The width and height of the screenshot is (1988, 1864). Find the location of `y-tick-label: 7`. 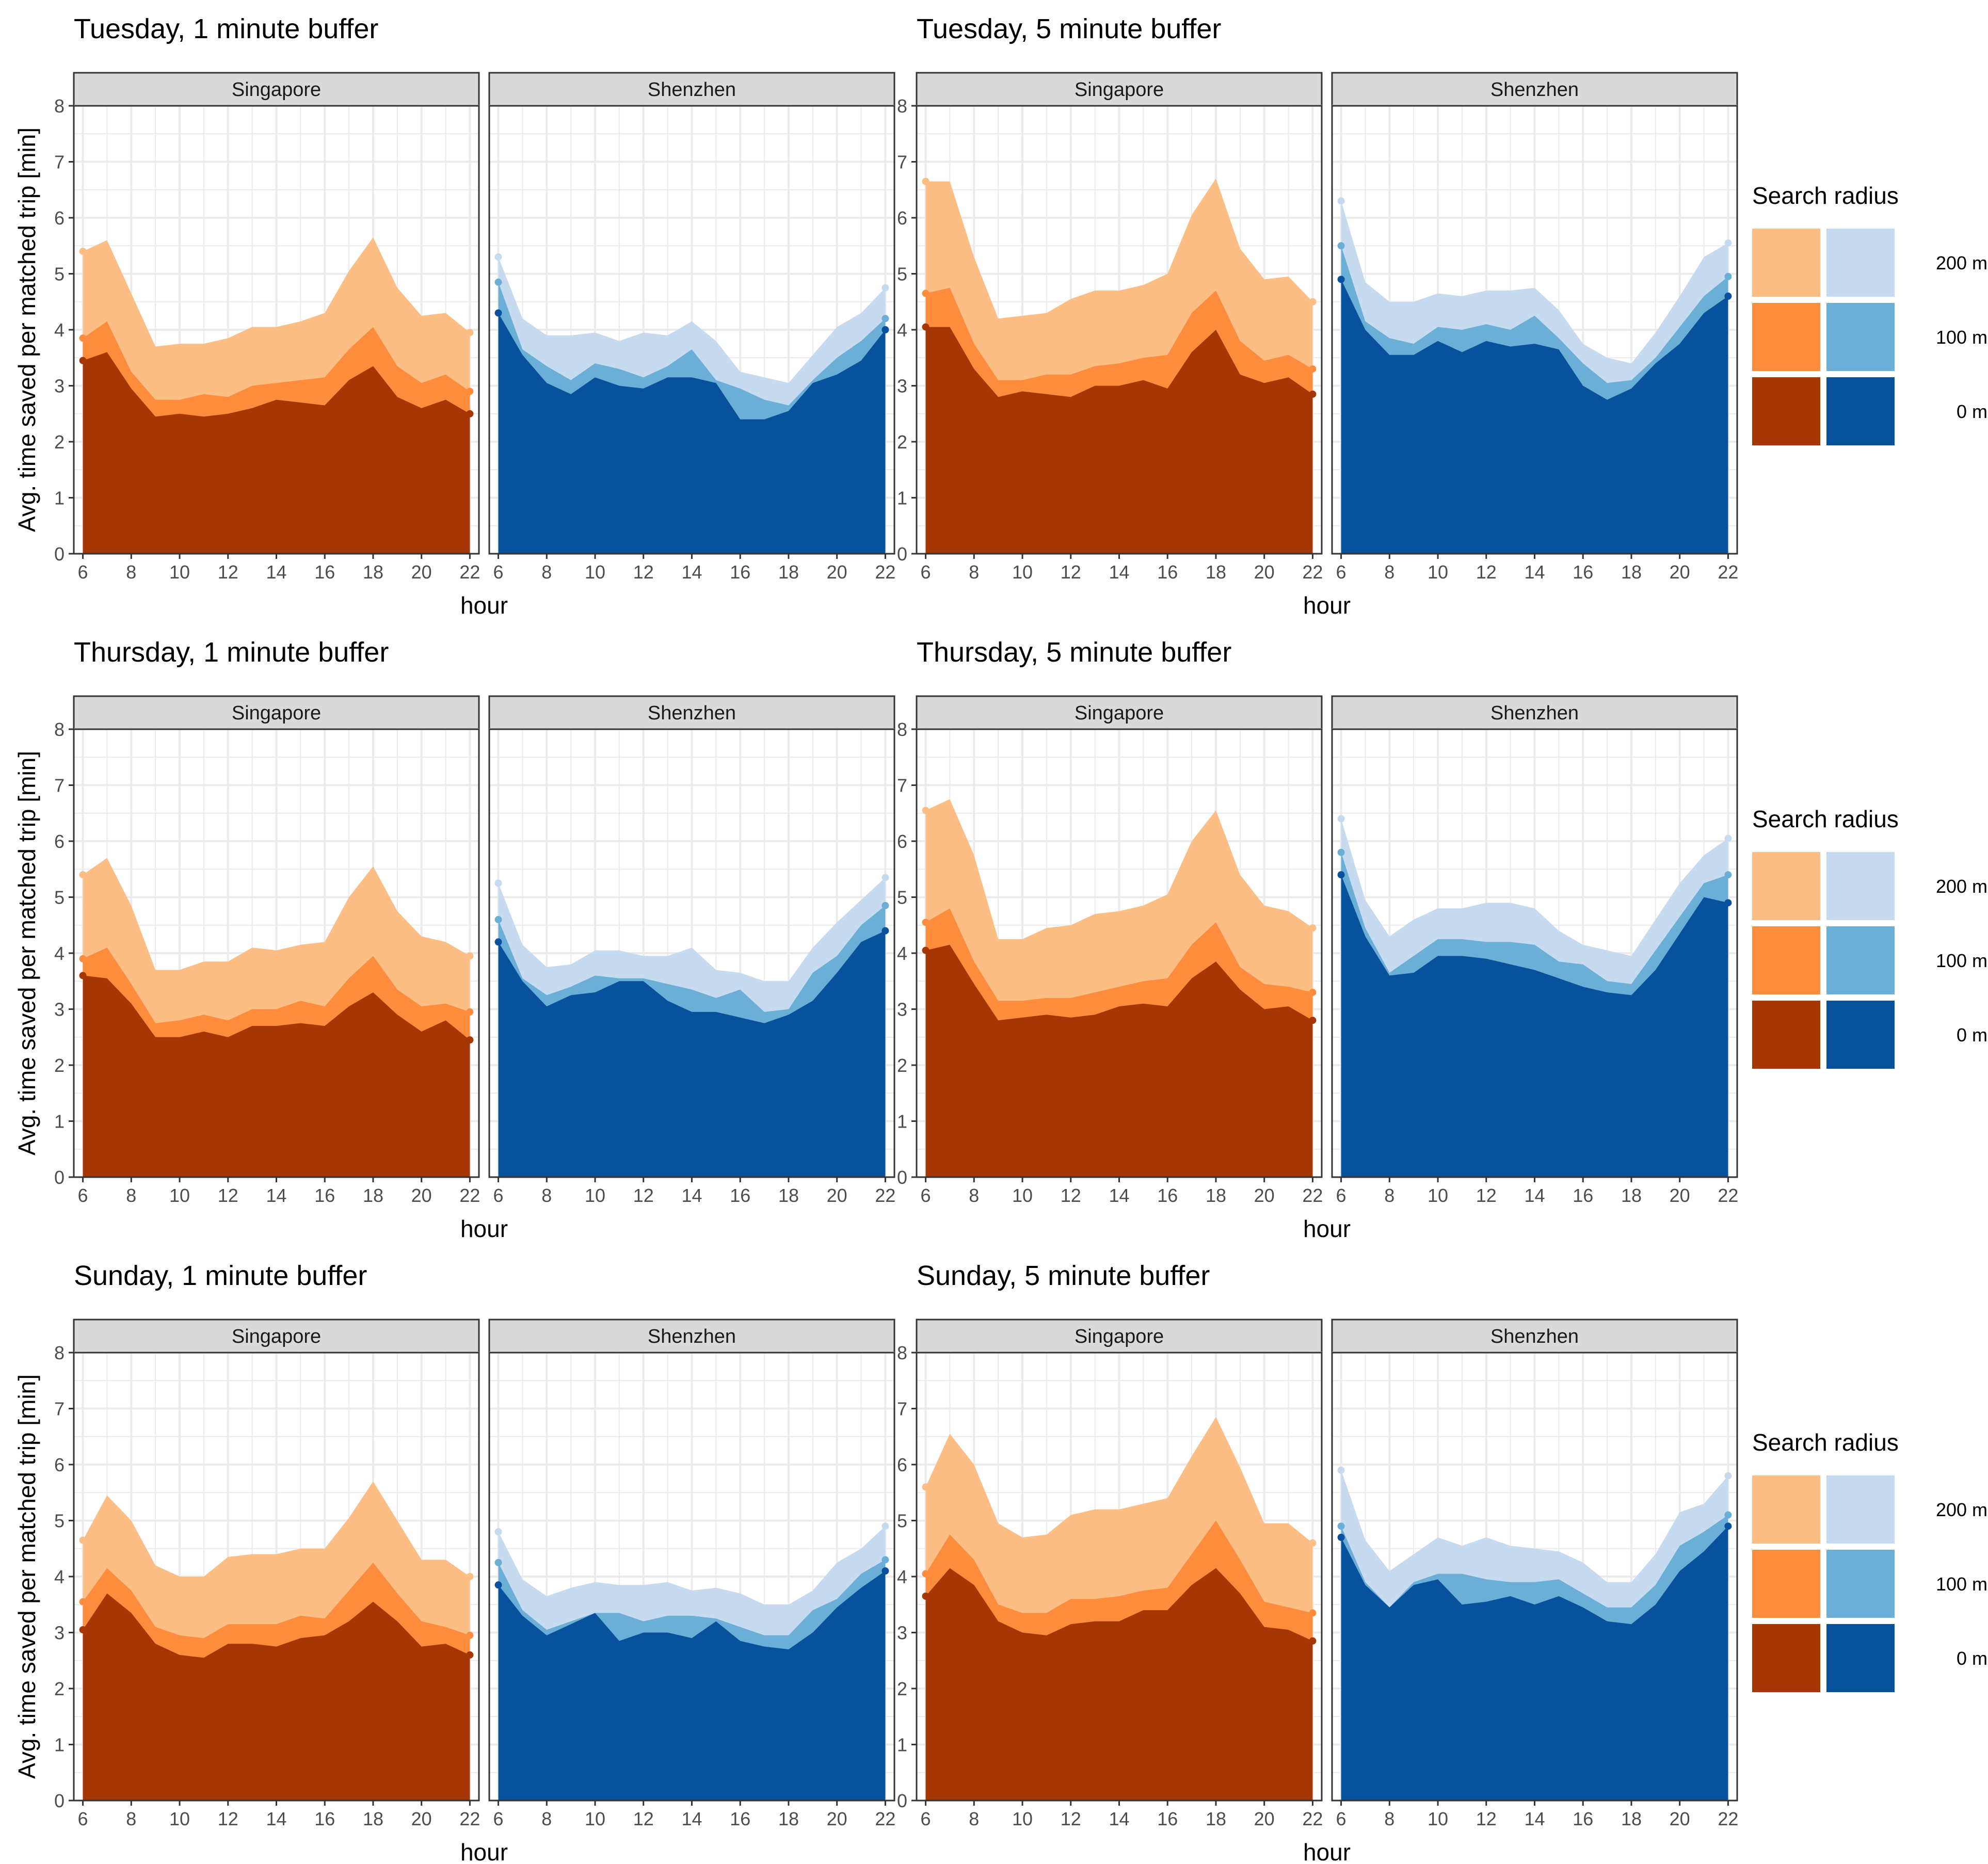

y-tick-label: 7 is located at coordinates (59, 162).